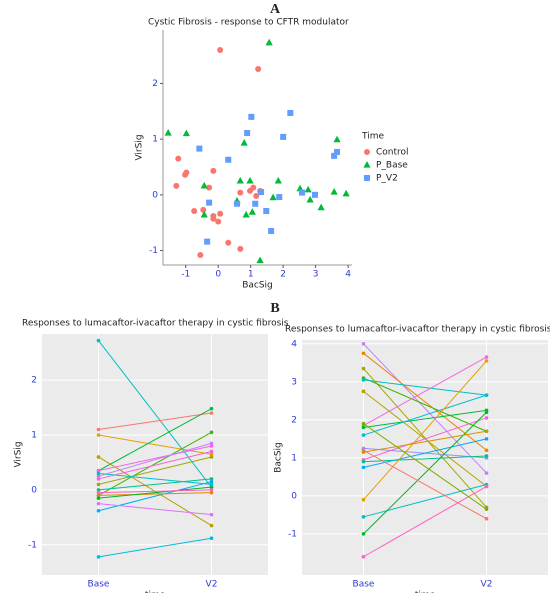 Image resolution: width=550 pixels, height=593 pixels. Describe the element at coordinates (316, 275) in the screenshot. I see `x-tick-label: 3` at that location.